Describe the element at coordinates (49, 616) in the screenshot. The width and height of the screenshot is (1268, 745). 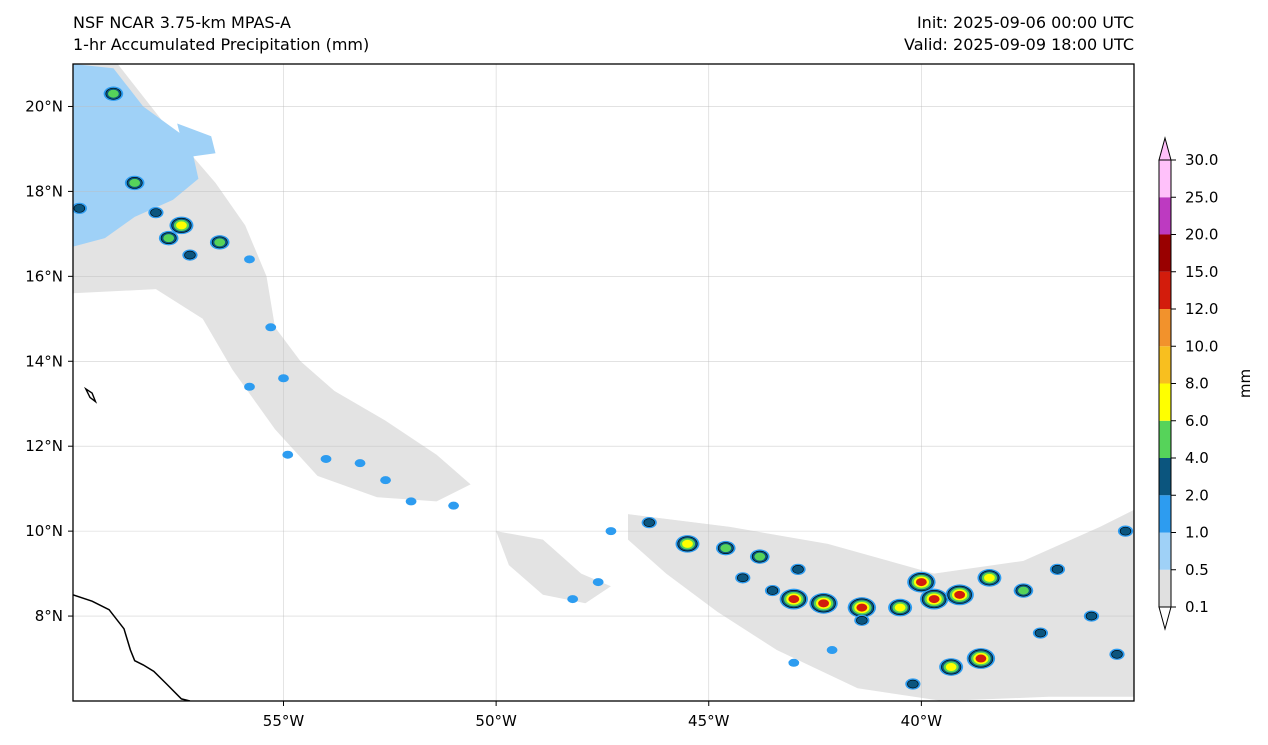
I see `lat-tick-label: 8°N` at that location.